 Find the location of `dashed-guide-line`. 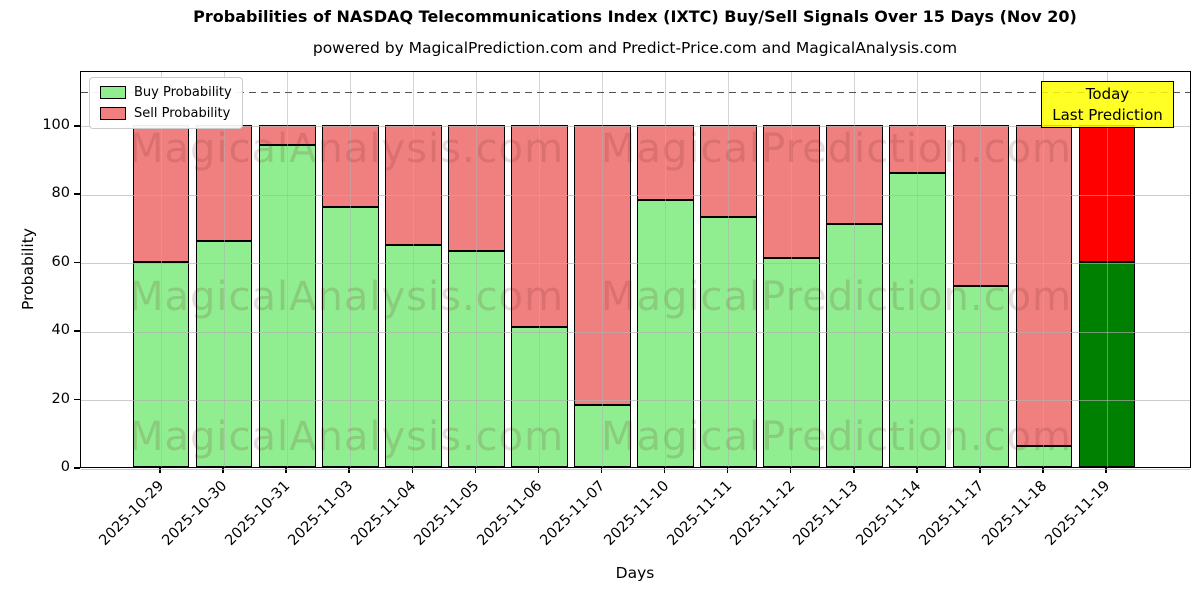

dashed-guide-line is located at coordinates (635, 92).